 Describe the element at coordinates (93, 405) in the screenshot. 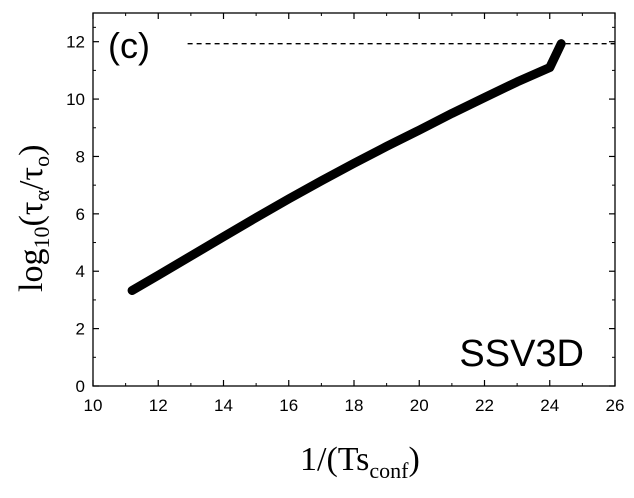

I see `x-tick-label: 10` at that location.